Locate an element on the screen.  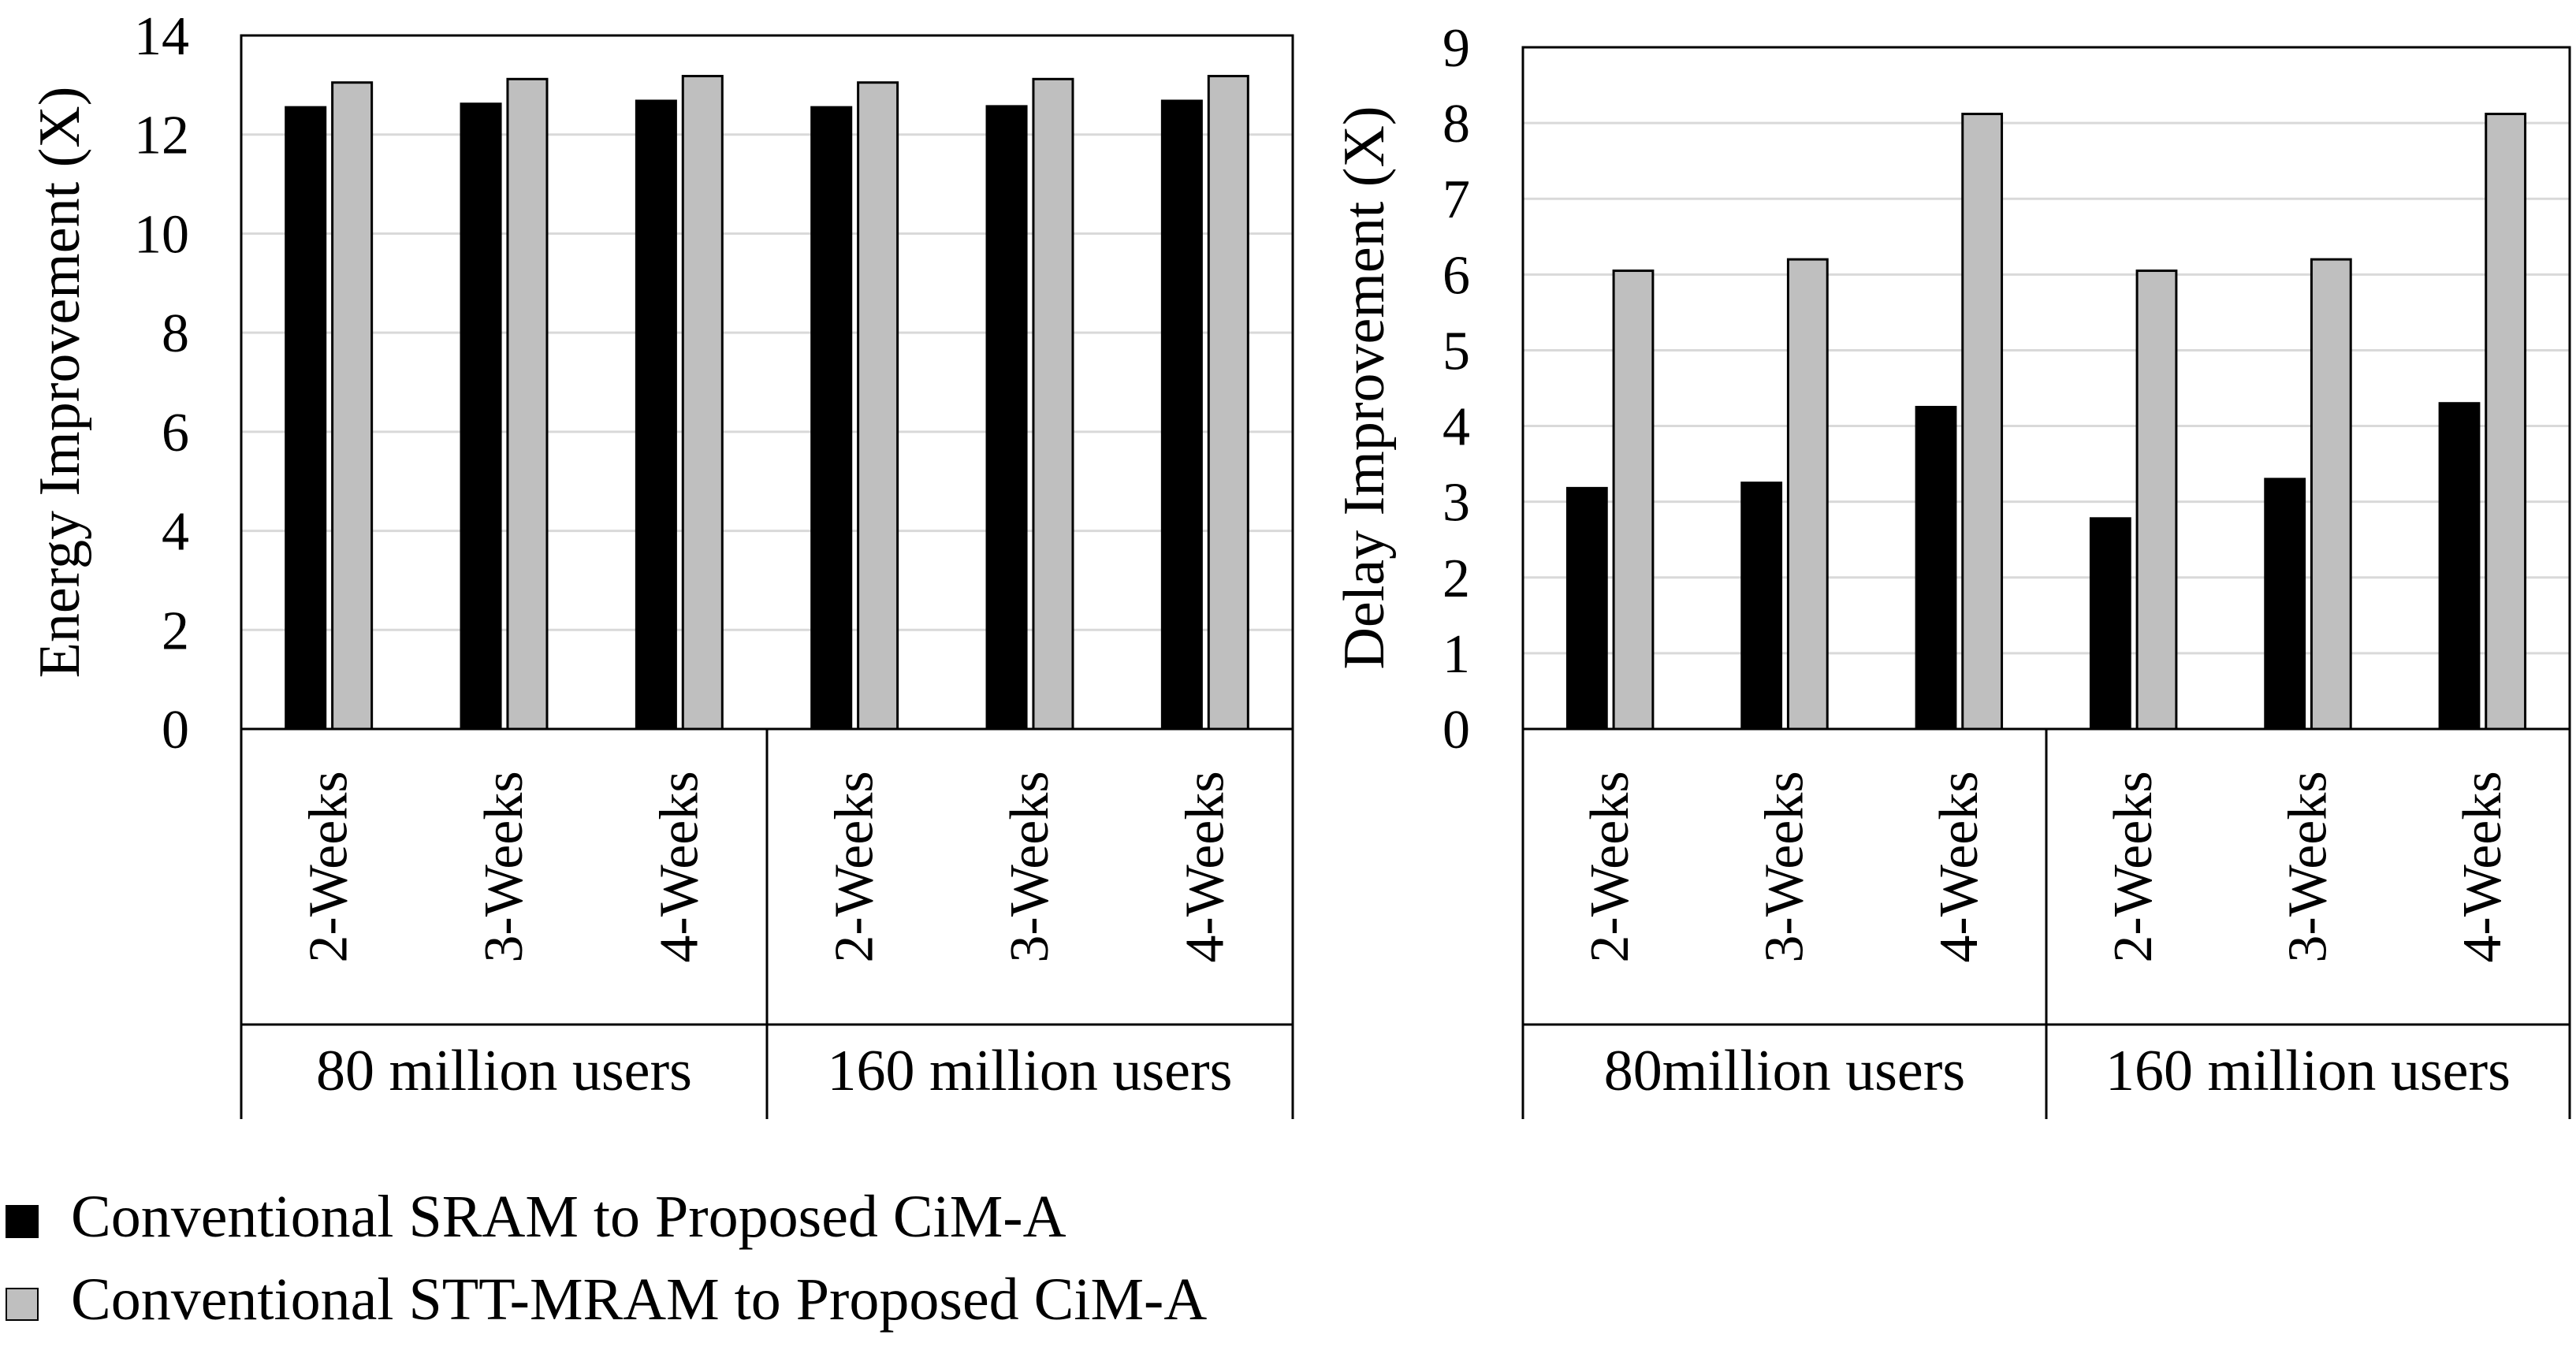
y-tick-label: 7 is located at coordinates (1456, 199).